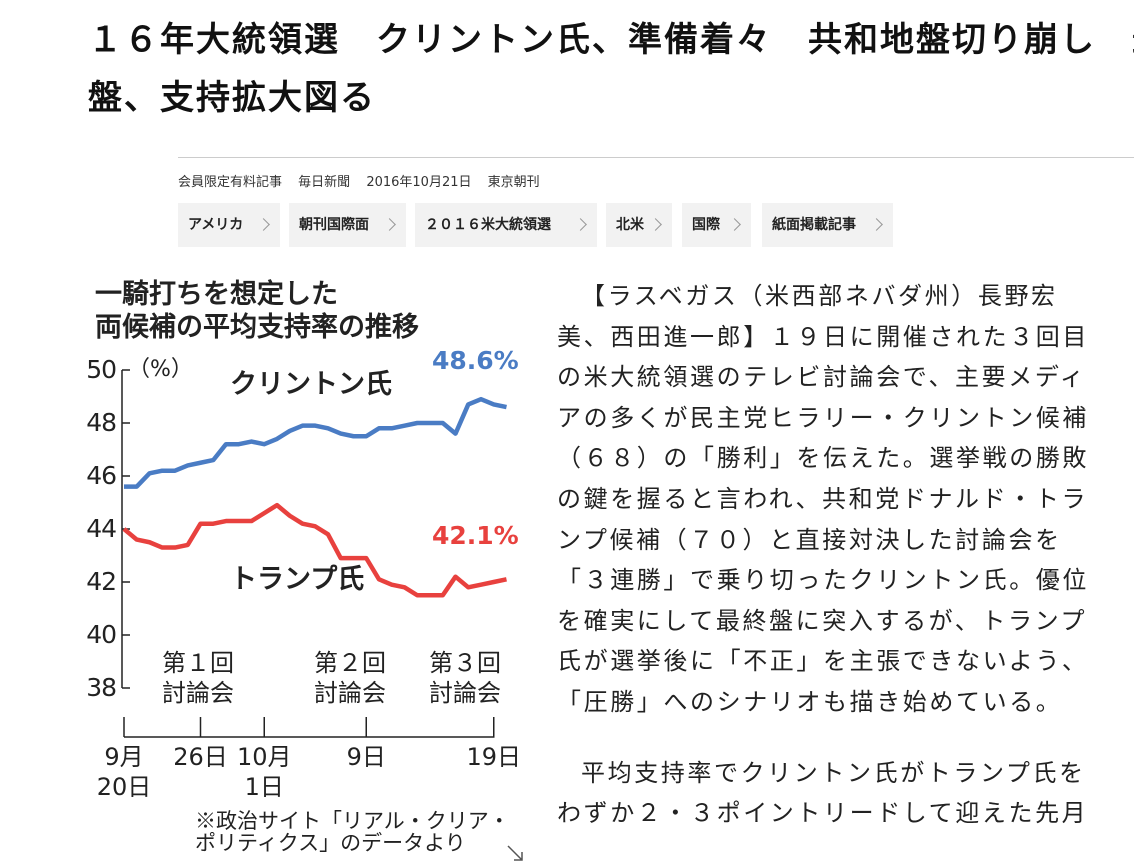  I want to click on x-tick-label: 26日, so click(200, 757).